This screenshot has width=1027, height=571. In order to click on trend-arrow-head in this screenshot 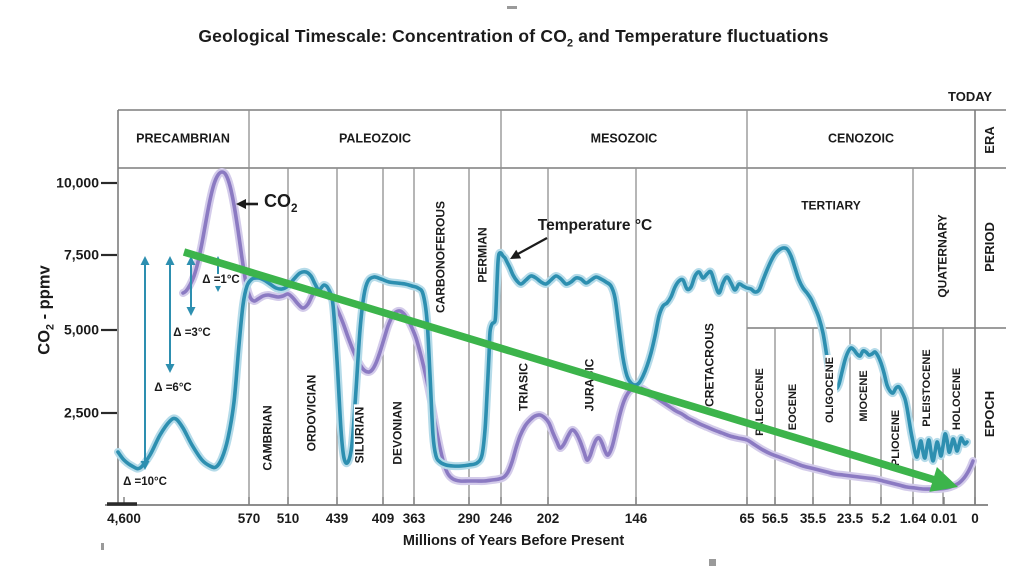, I will do `click(943, 479)`.